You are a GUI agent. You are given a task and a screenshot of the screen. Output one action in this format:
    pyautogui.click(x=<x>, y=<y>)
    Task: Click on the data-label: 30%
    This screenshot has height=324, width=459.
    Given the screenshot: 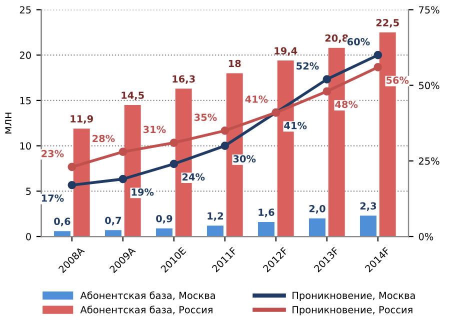 What is the action you would take?
    pyautogui.click(x=244, y=159)
    